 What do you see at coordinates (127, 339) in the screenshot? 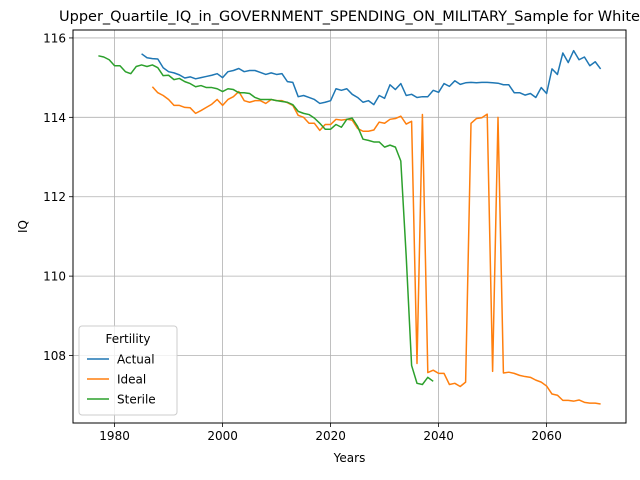
I see `legend-title: Fertility` at bounding box center [127, 339].